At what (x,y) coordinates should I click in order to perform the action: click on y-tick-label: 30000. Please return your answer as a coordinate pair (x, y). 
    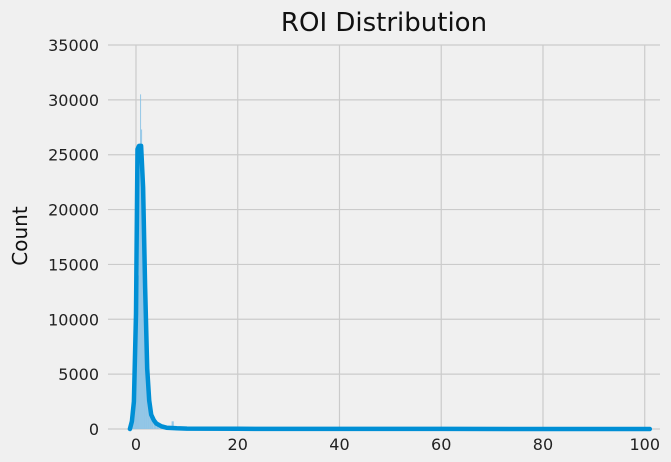
    Looking at the image, I should click on (73, 100).